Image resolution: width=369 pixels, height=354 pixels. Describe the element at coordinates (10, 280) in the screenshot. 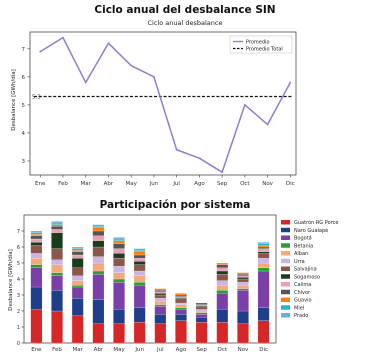

I see `bar-chart-ylabel: Desbalance [GWh/día]` at that location.